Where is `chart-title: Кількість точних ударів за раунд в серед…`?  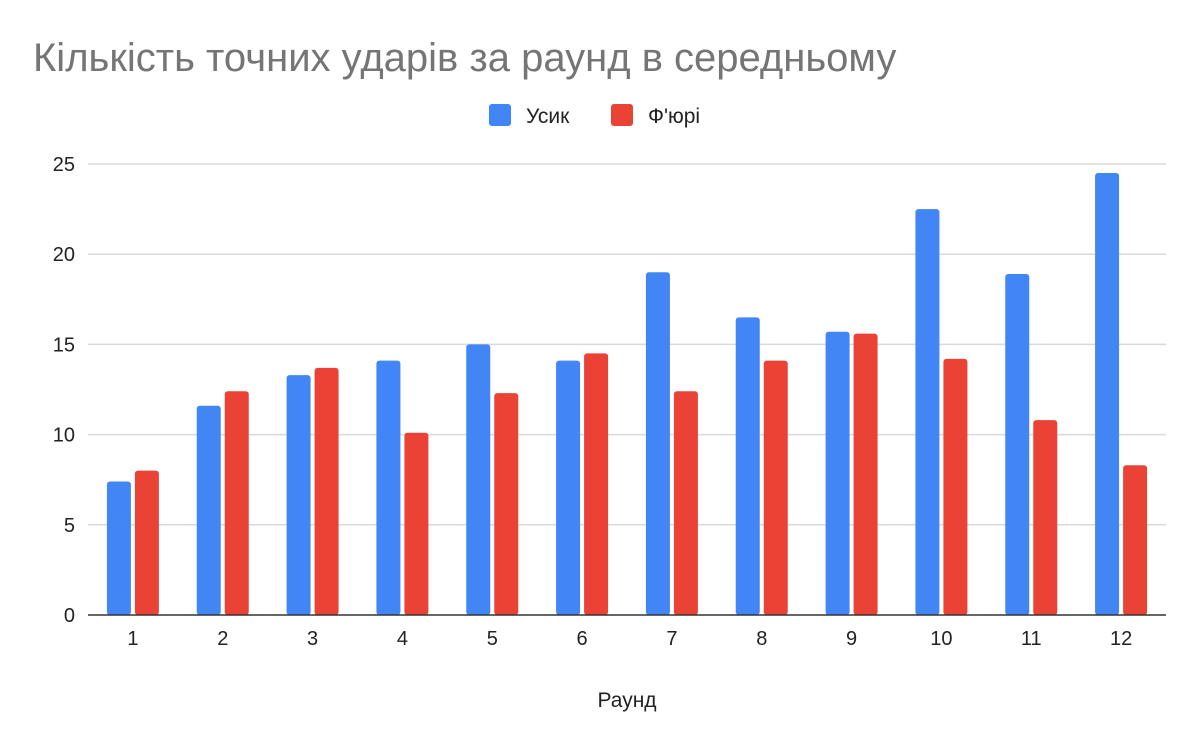
chart-title: Кількість точних ударів за раунд в серед… is located at coordinates (464, 58).